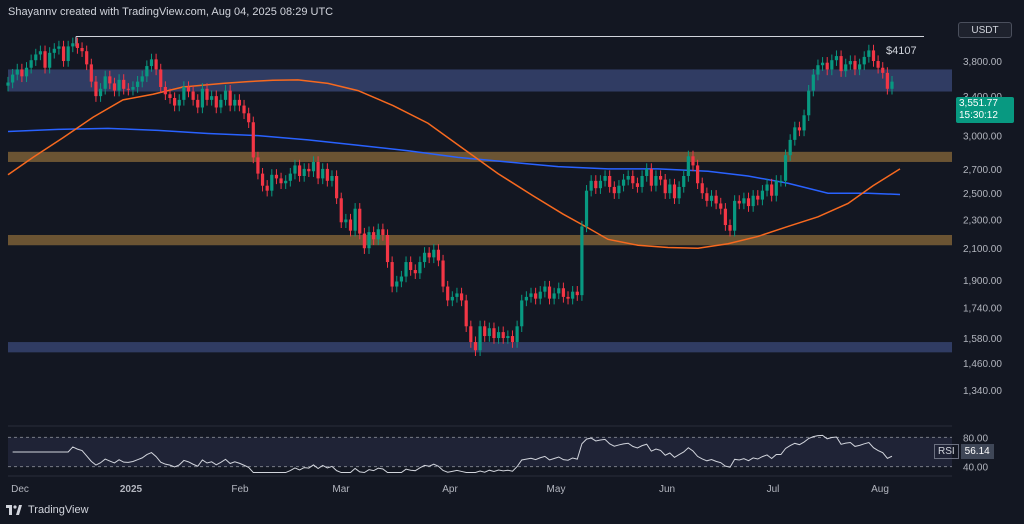 The width and height of the screenshot is (1024, 524). What do you see at coordinates (450, 489) in the screenshot?
I see `time-axis: Dec 2025 Feb Mar Apr May Jun Jul Aug` at bounding box center [450, 489].